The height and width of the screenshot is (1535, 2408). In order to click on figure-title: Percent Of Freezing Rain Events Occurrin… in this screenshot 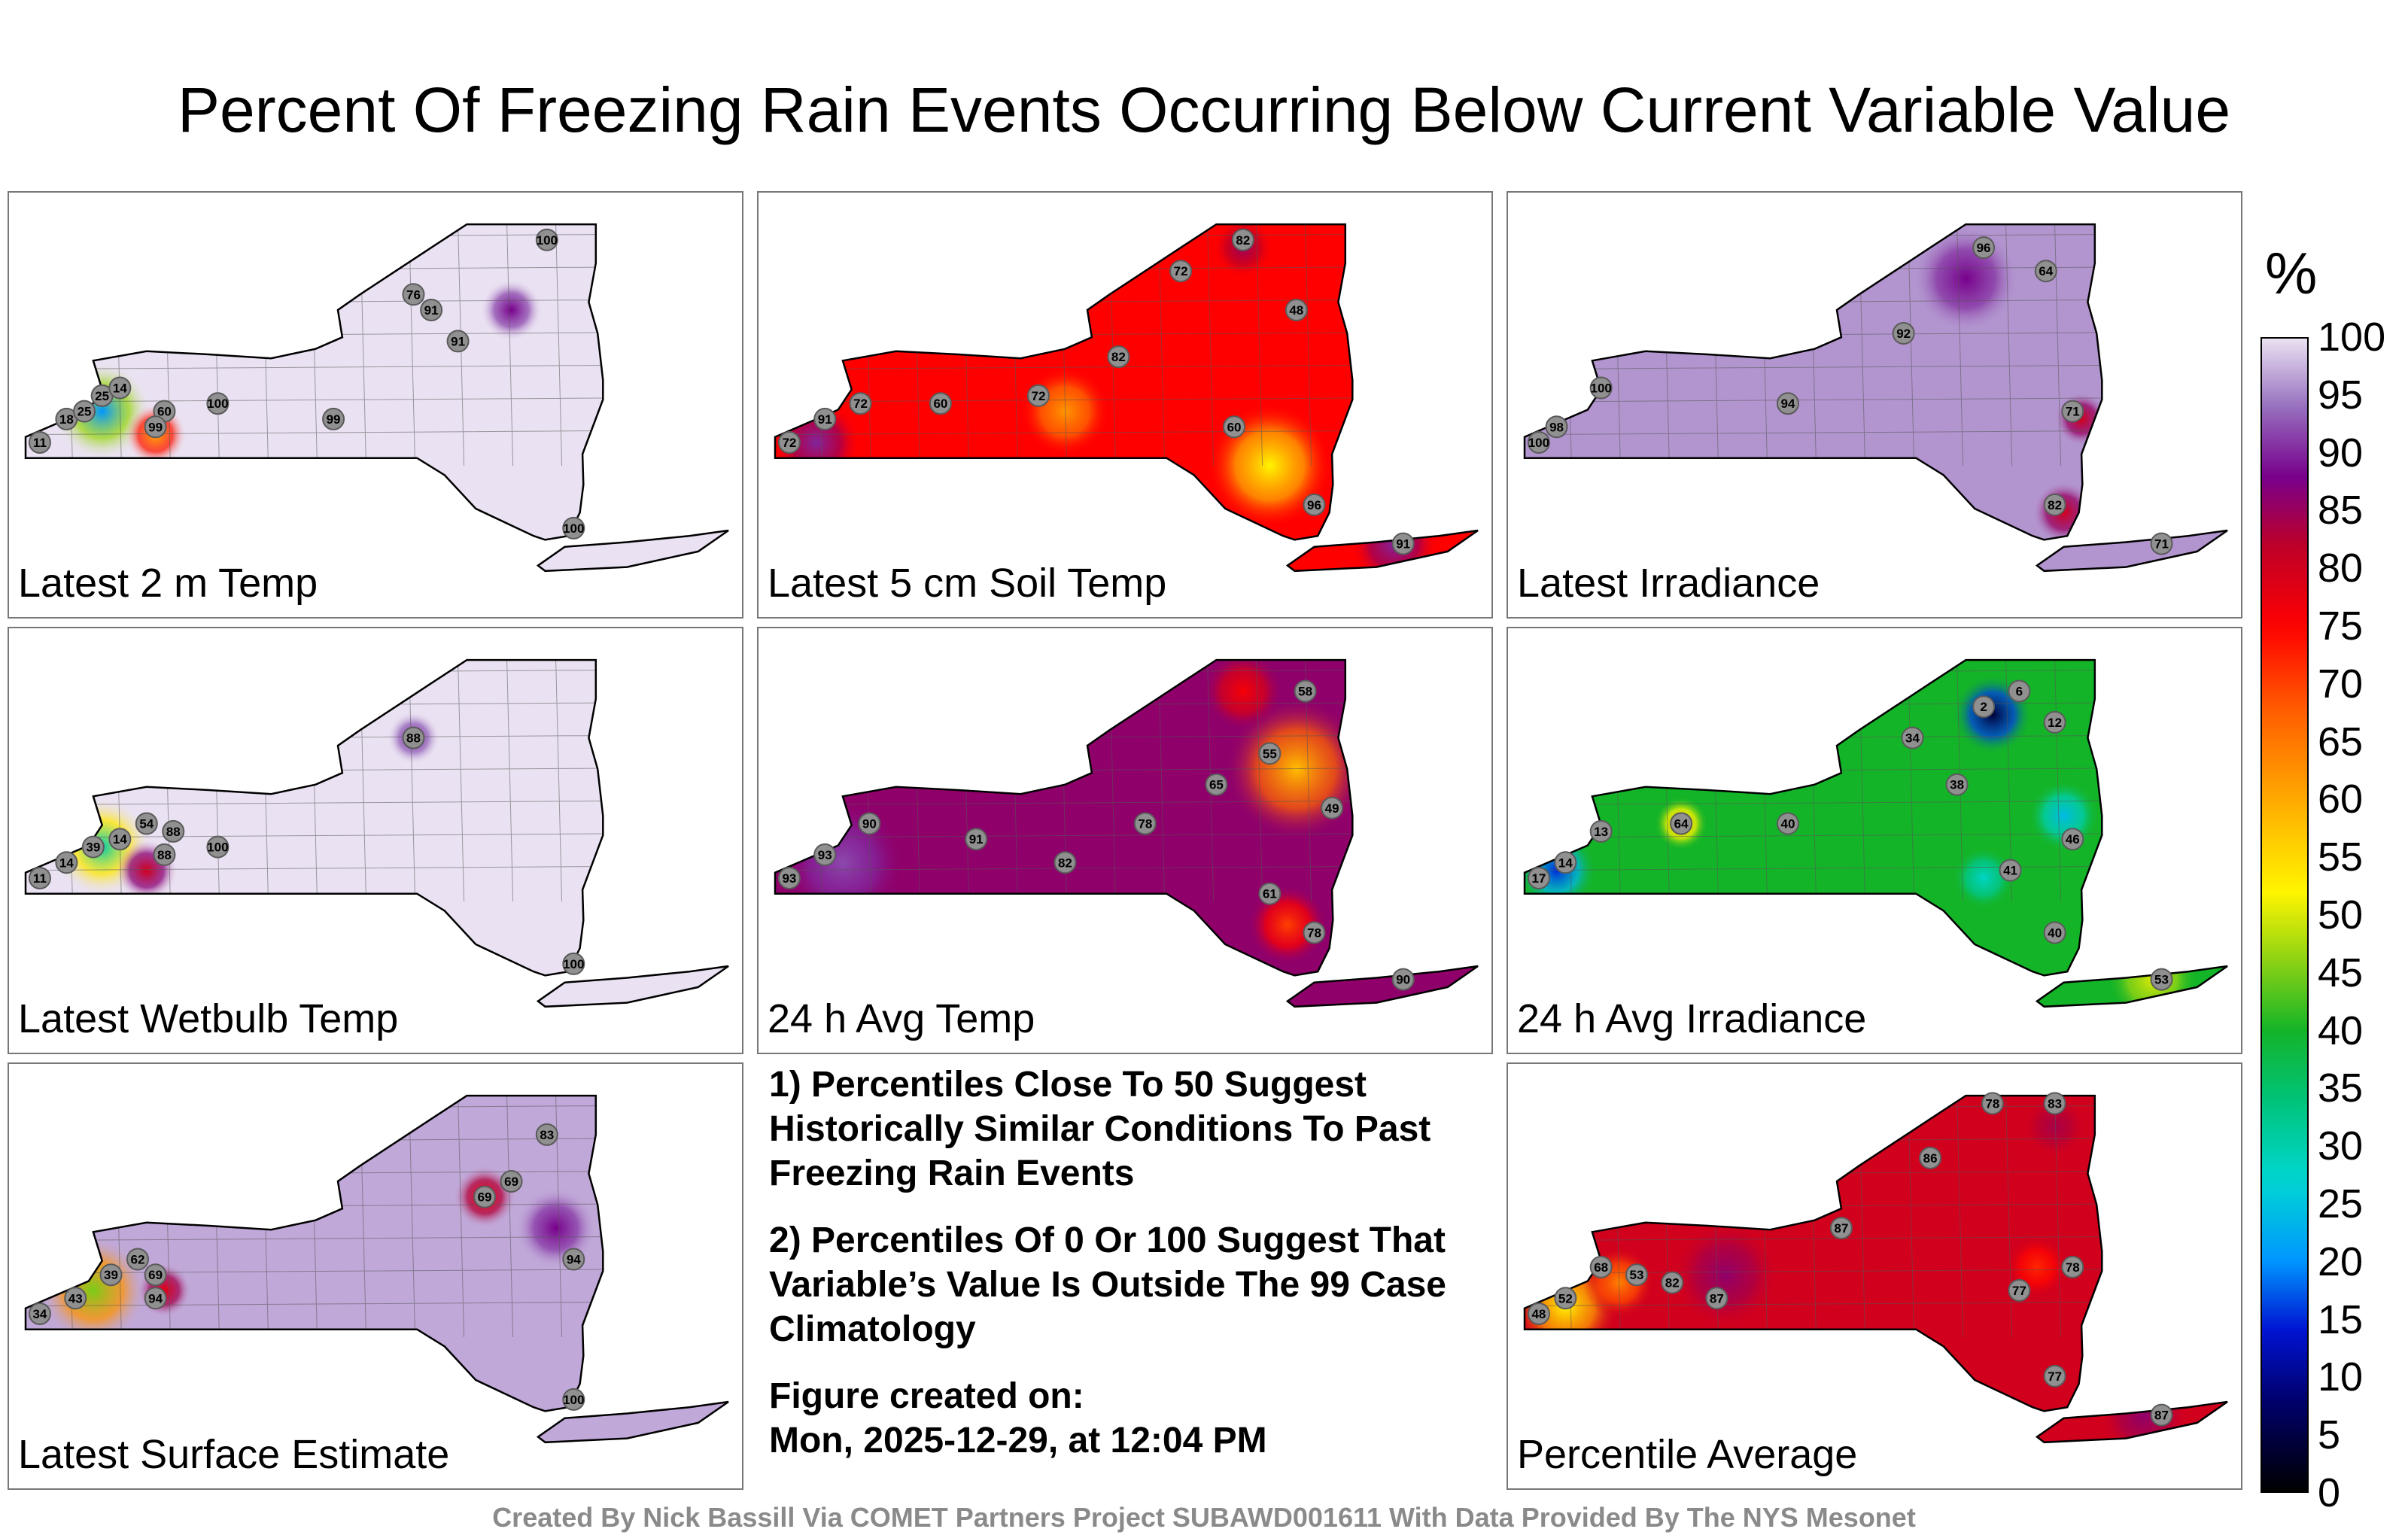, I will do `click(1204, 109)`.